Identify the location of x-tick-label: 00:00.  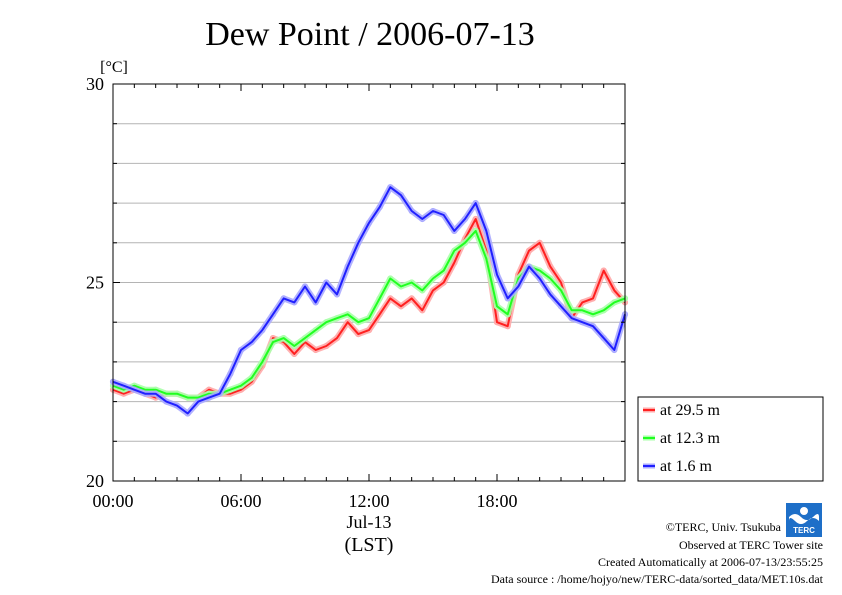
(112, 501).